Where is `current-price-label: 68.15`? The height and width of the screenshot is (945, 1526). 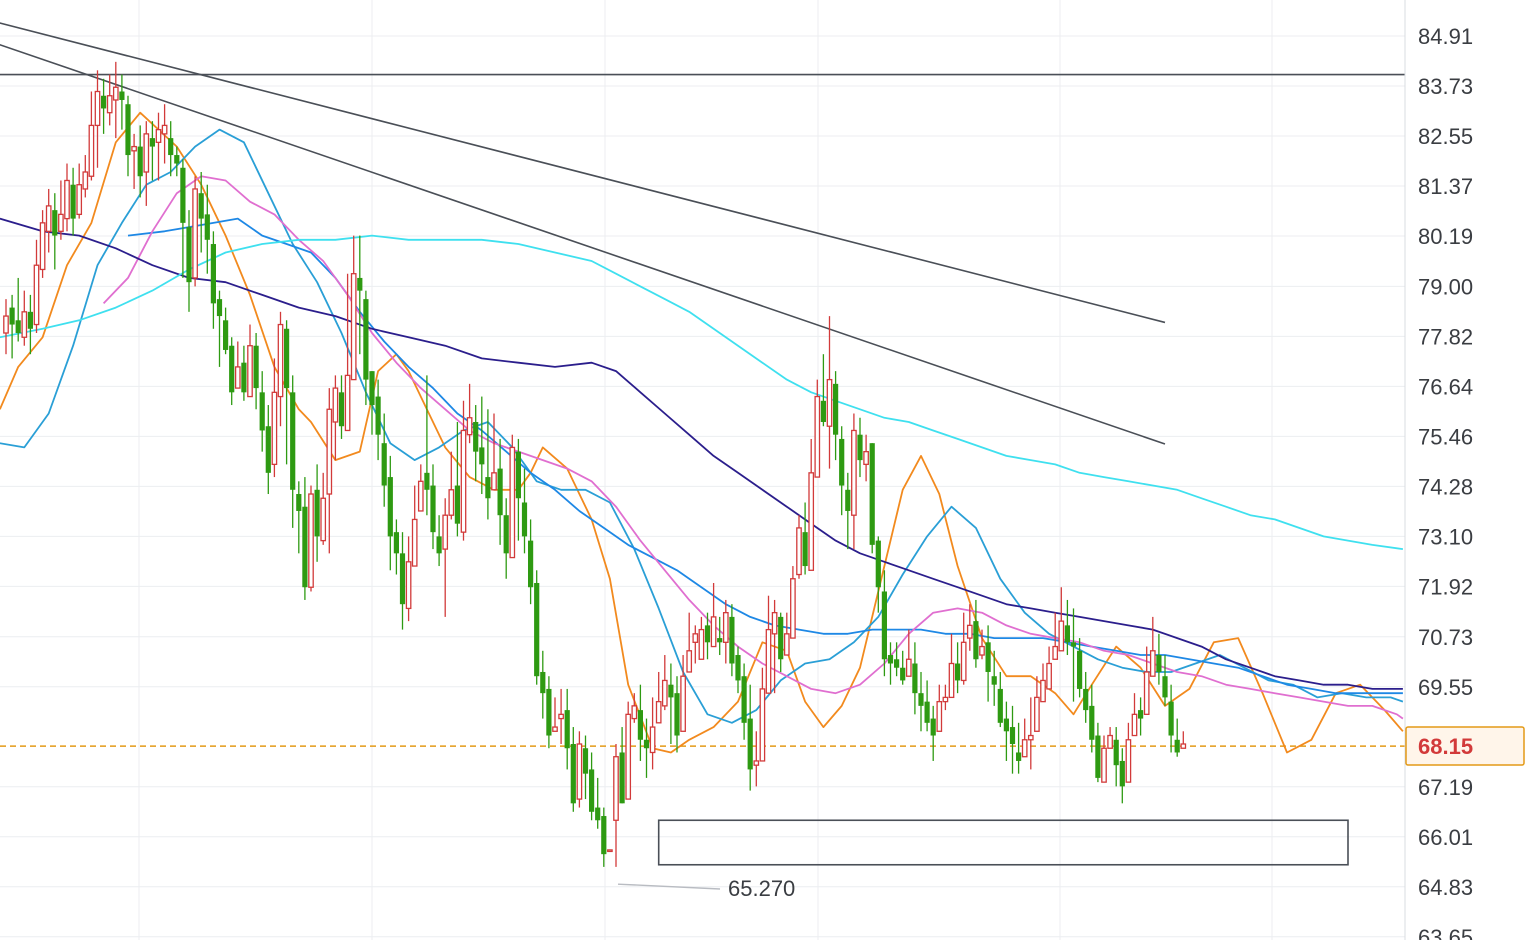
current-price-label: 68.15 is located at coordinates (1445, 746).